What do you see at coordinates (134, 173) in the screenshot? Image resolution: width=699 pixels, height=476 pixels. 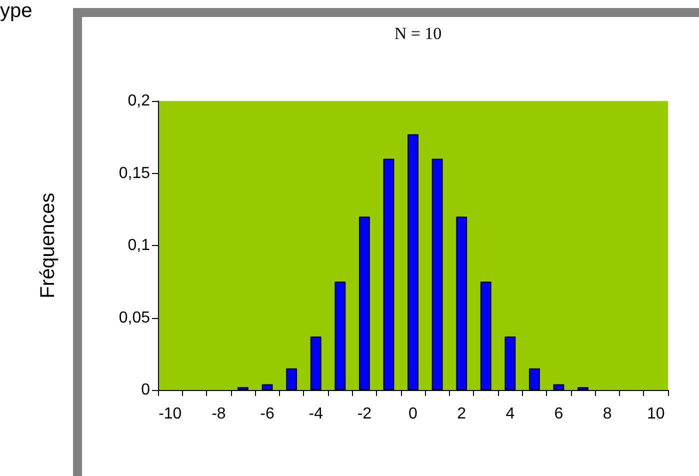 I see `y-tick-label: 0,15` at bounding box center [134, 173].